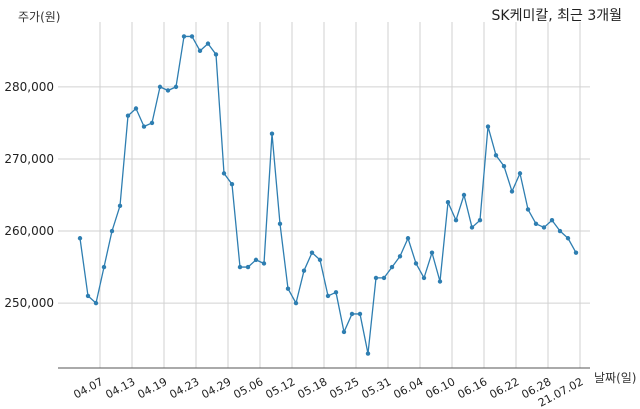  What do you see at coordinates (376, 388) in the screenshot?
I see `x-tick-label: 05.31` at bounding box center [376, 388].